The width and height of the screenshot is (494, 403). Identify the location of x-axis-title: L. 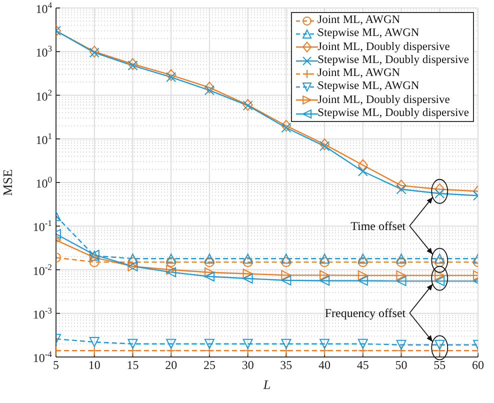
(266, 384).